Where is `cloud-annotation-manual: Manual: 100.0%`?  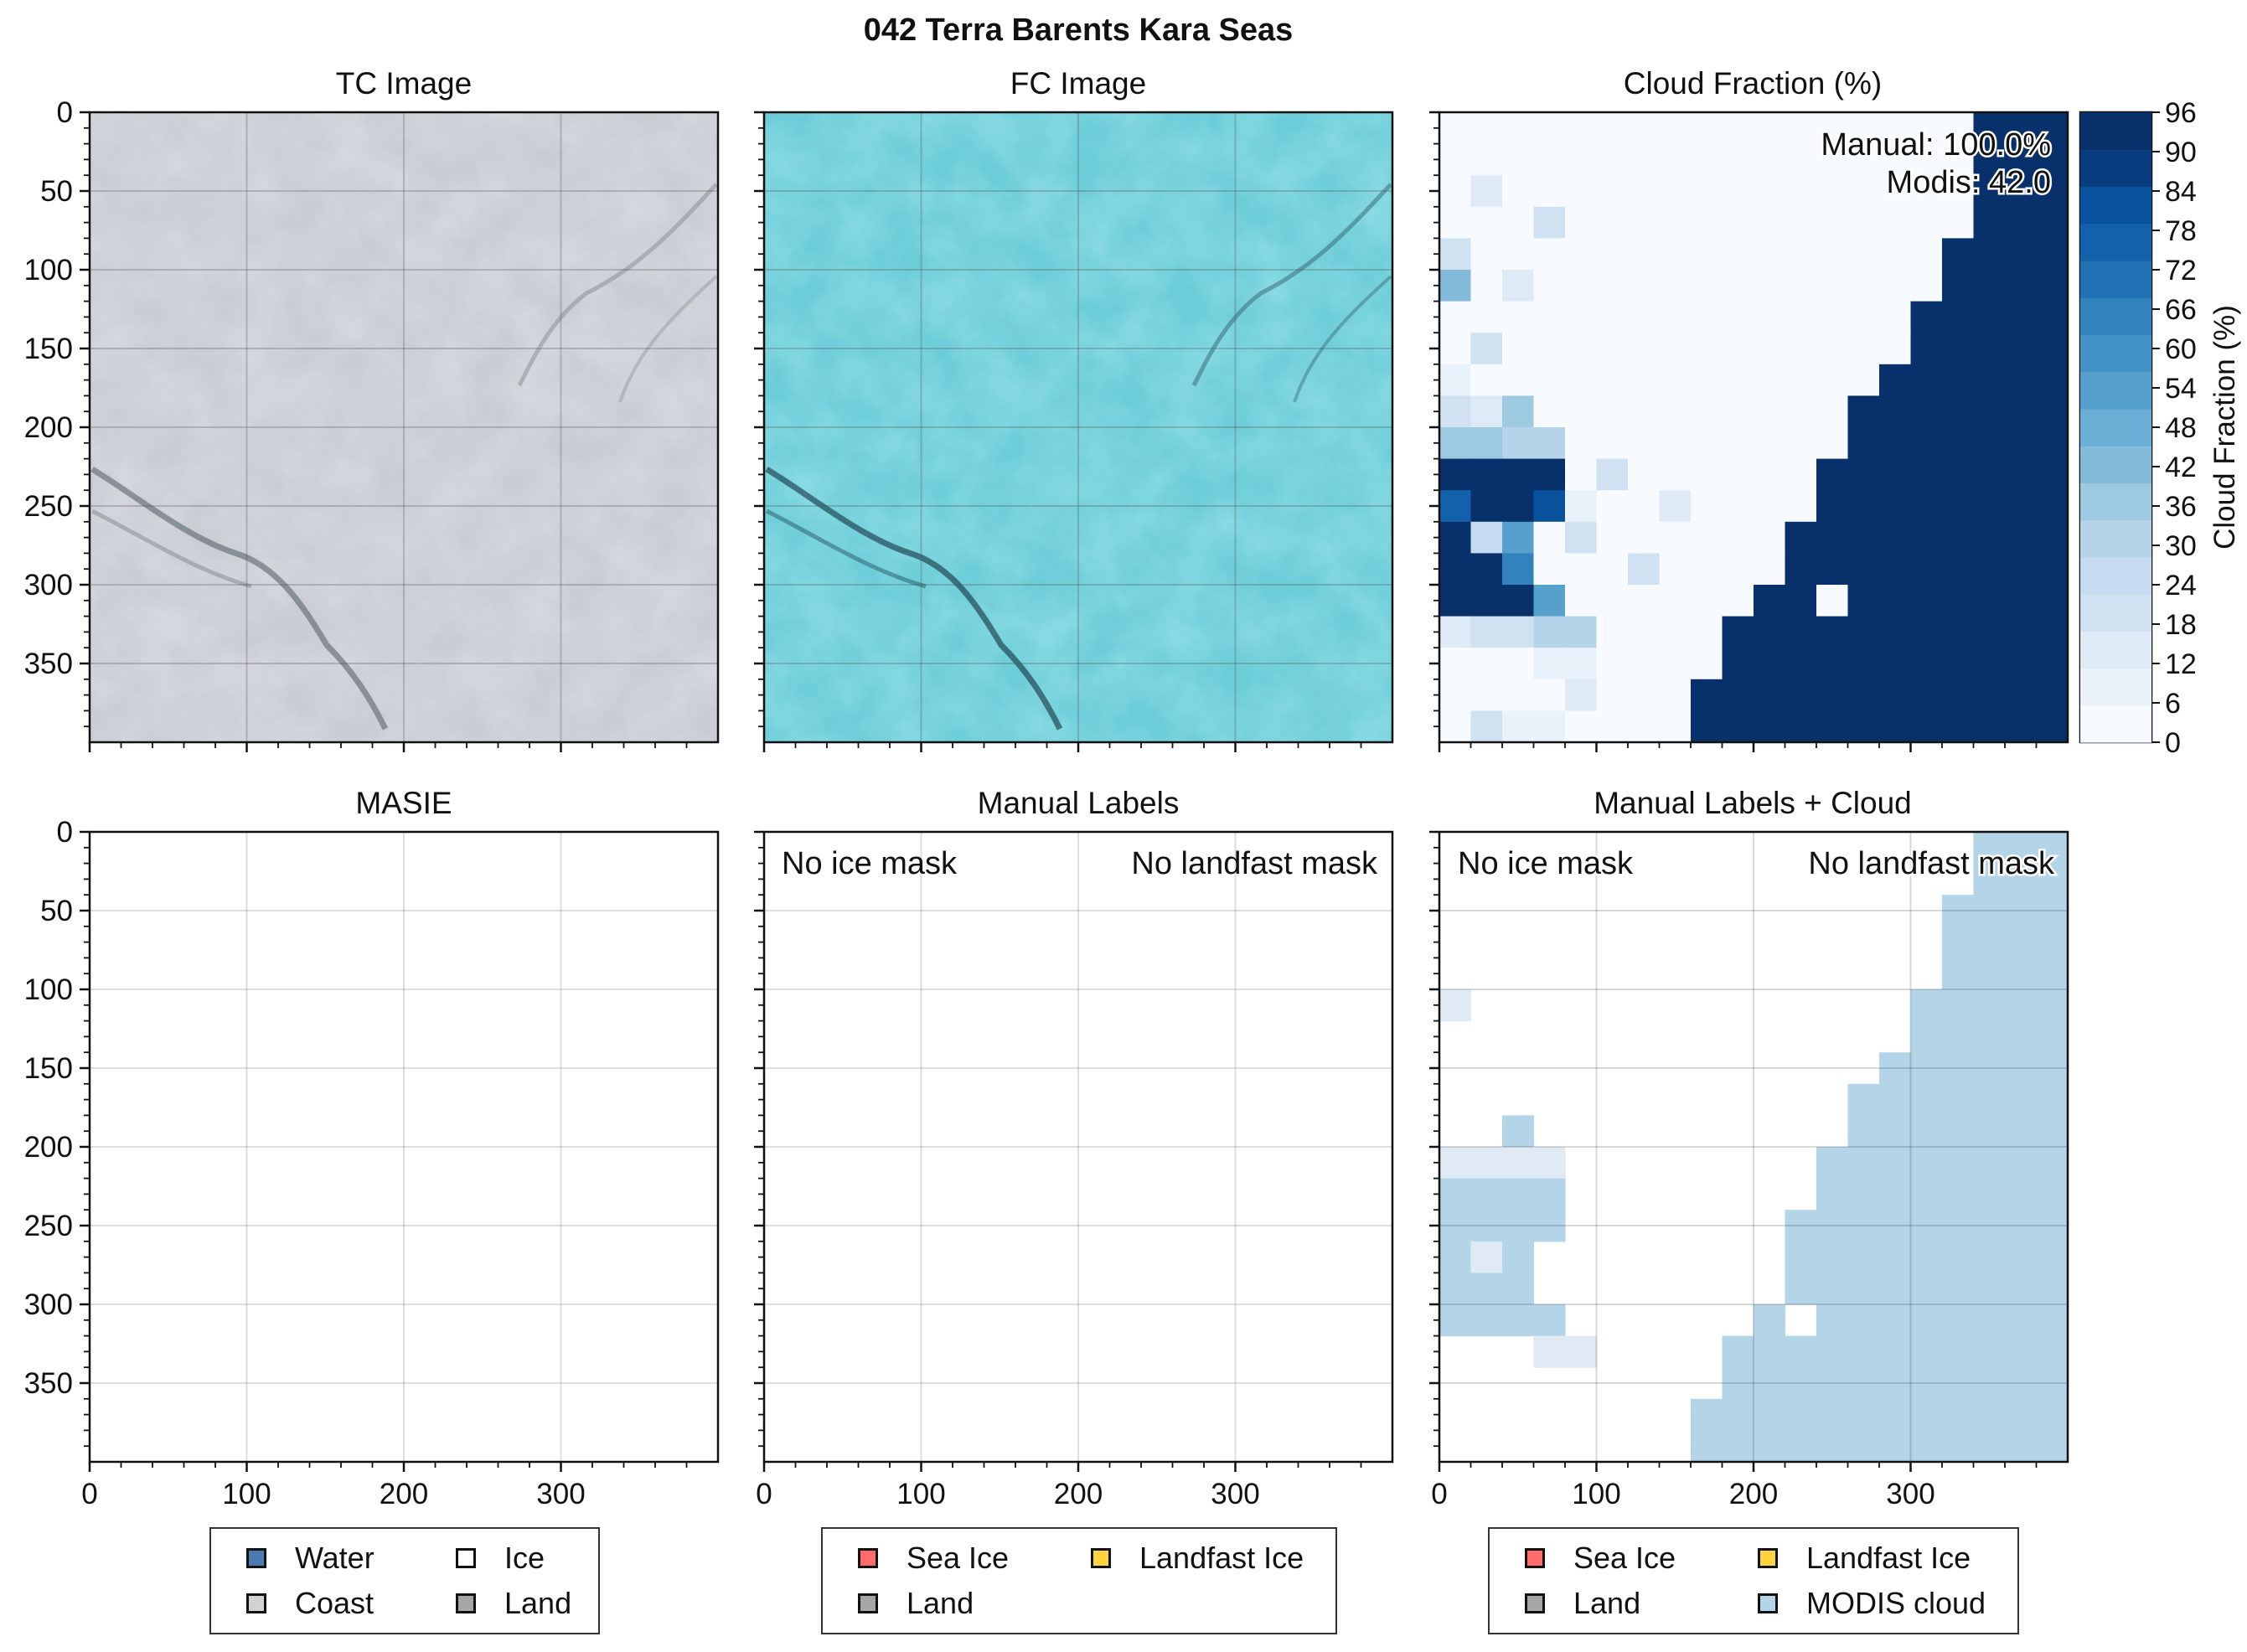 cloud-annotation-manual: Manual: 100.0% is located at coordinates (1936, 145).